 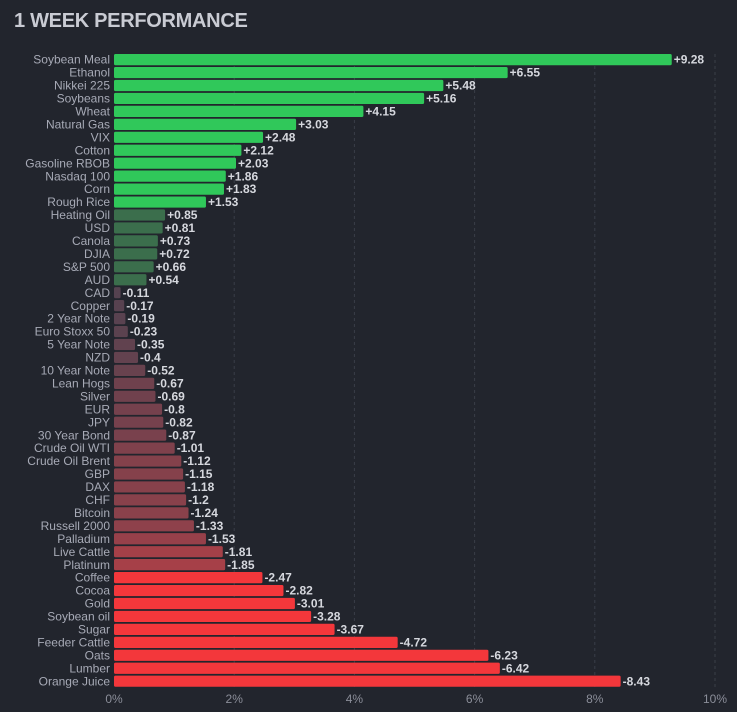 I want to click on bar-row: Lean Hogs -0.67, so click(x=118, y=383).